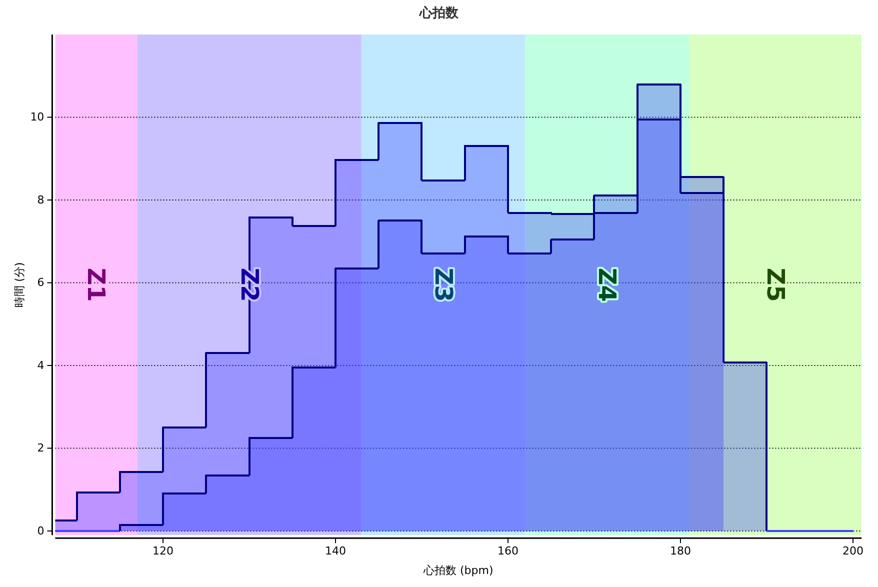 Image resolution: width=878 pixels, height=587 pixels. Describe the element at coordinates (40, 199) in the screenshot. I see `y-tick-label: 8` at that location.